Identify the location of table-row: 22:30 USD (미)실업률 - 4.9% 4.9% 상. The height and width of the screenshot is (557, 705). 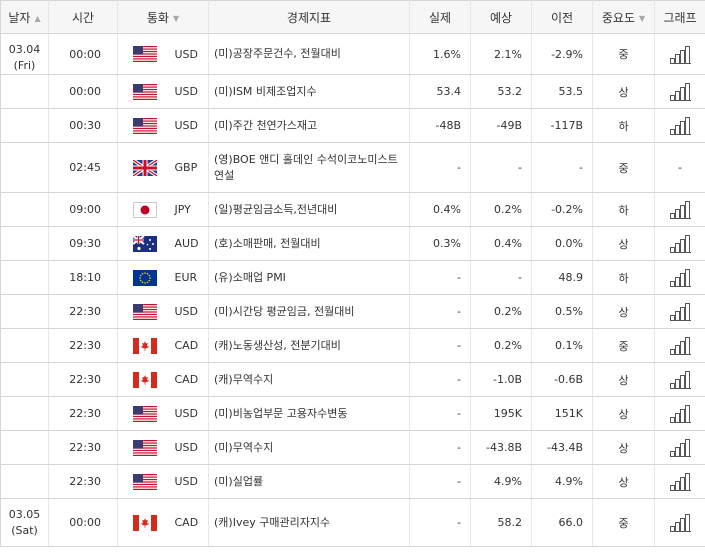
(352, 481).